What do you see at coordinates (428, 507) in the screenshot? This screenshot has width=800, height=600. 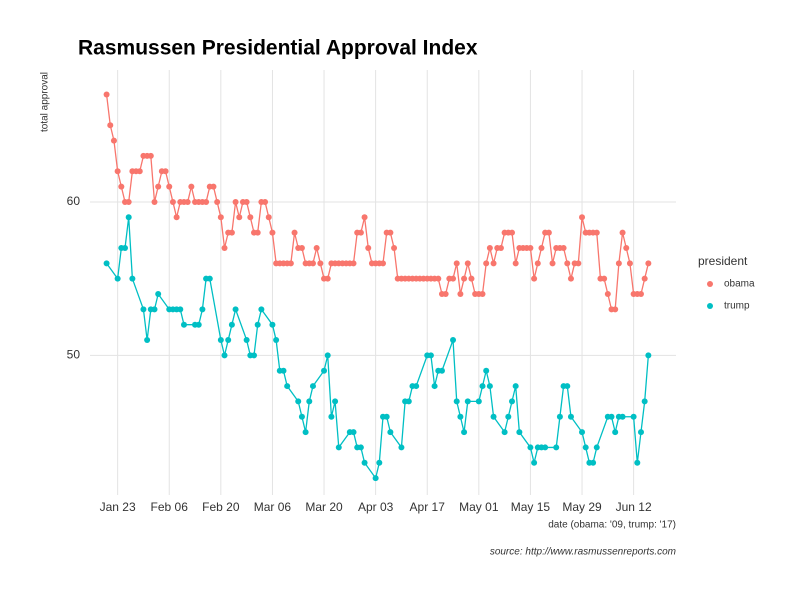 I see `x-tick-label: Apr 17` at bounding box center [428, 507].